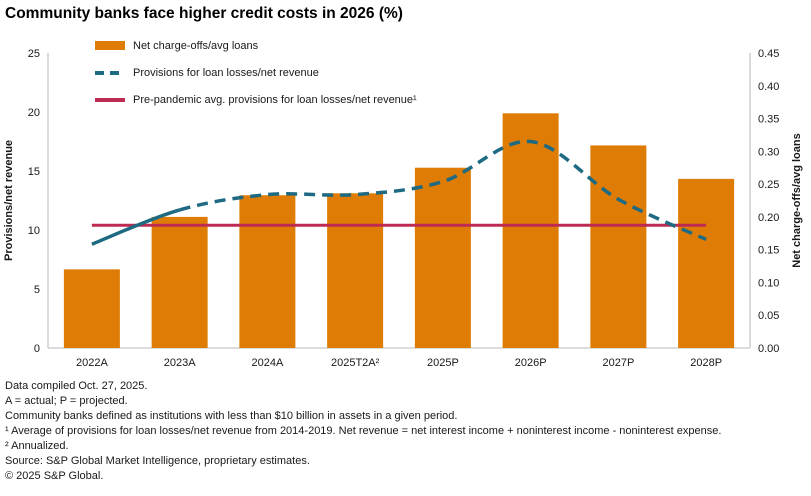 The width and height of the screenshot is (811, 496). What do you see at coordinates (530, 230) in the screenshot?
I see `bar-2026P` at bounding box center [530, 230].